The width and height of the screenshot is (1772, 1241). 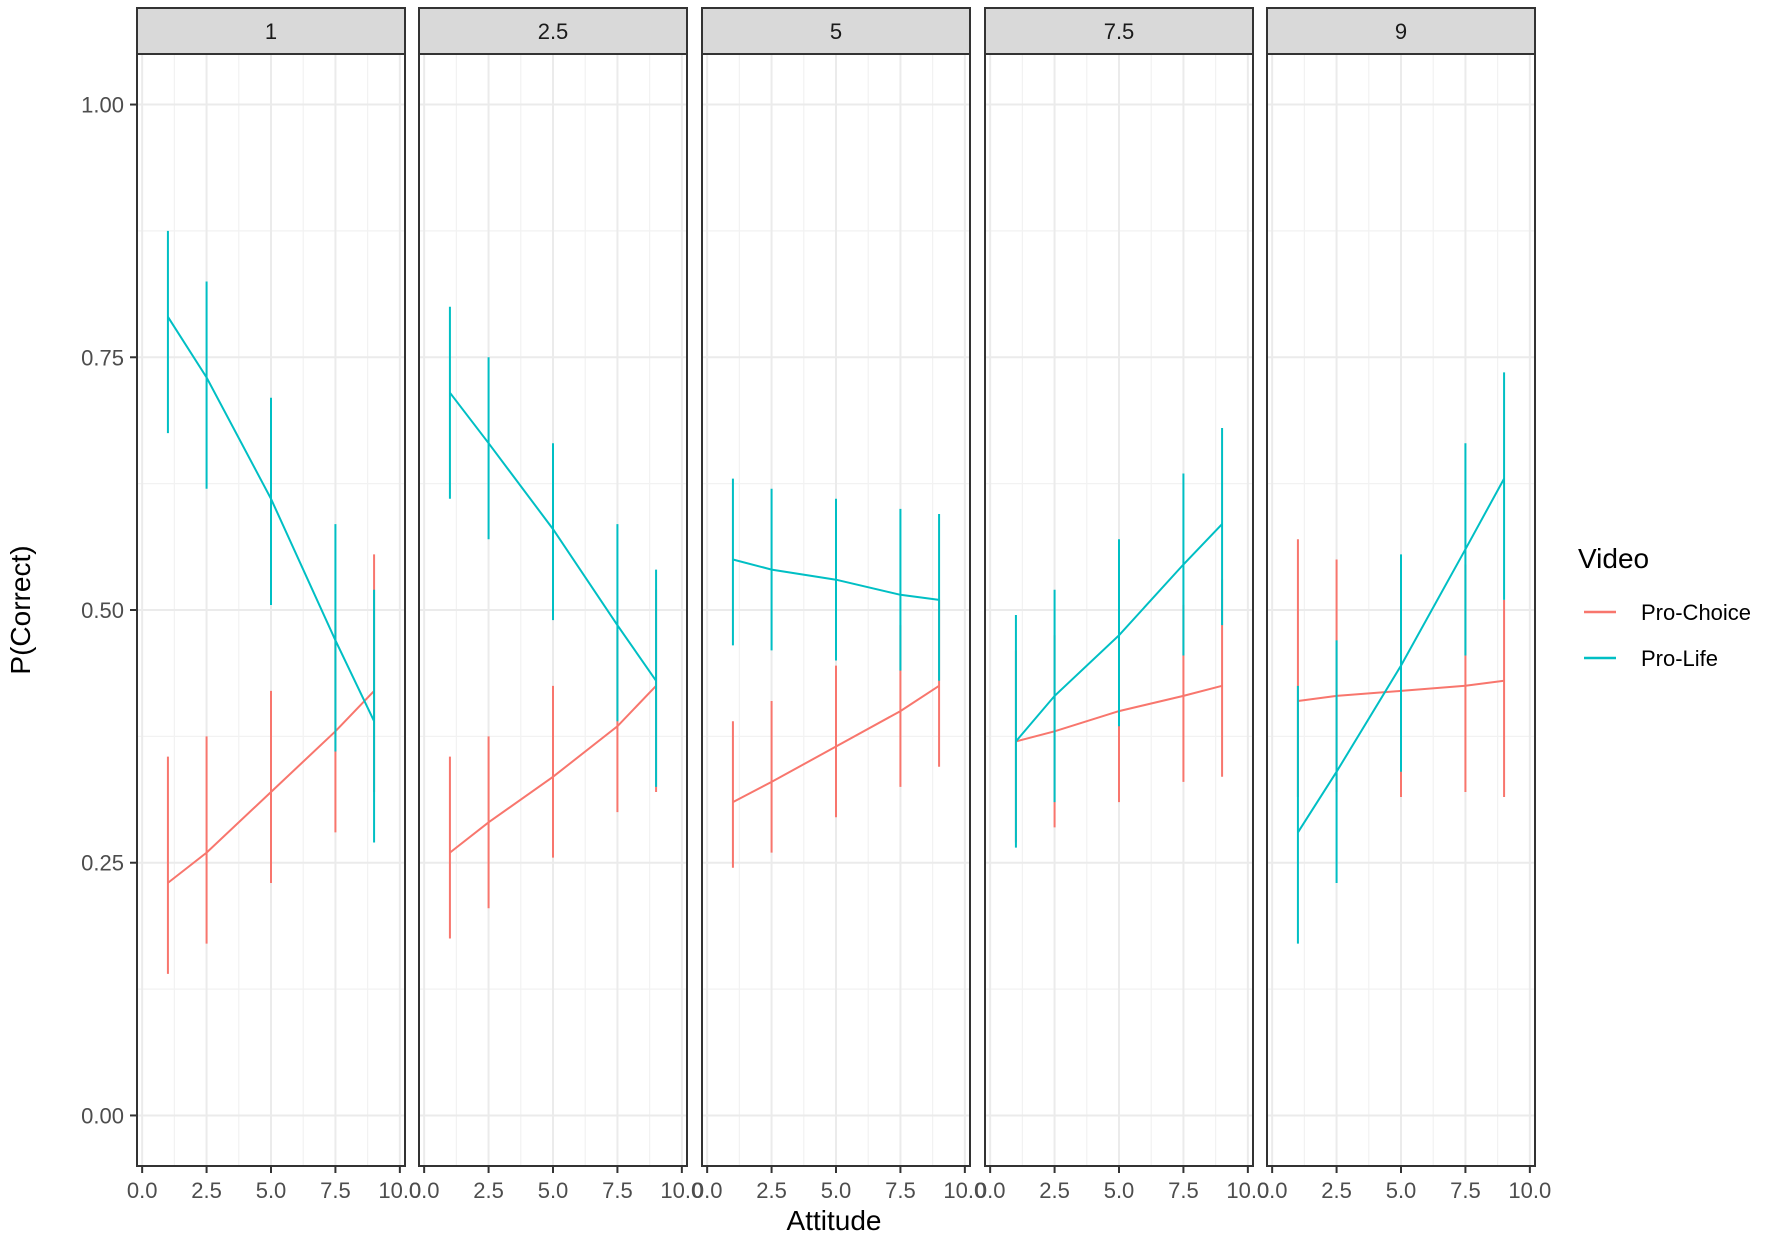 I want to click on facet-strip-label: 7.5, so click(x=1119, y=31).